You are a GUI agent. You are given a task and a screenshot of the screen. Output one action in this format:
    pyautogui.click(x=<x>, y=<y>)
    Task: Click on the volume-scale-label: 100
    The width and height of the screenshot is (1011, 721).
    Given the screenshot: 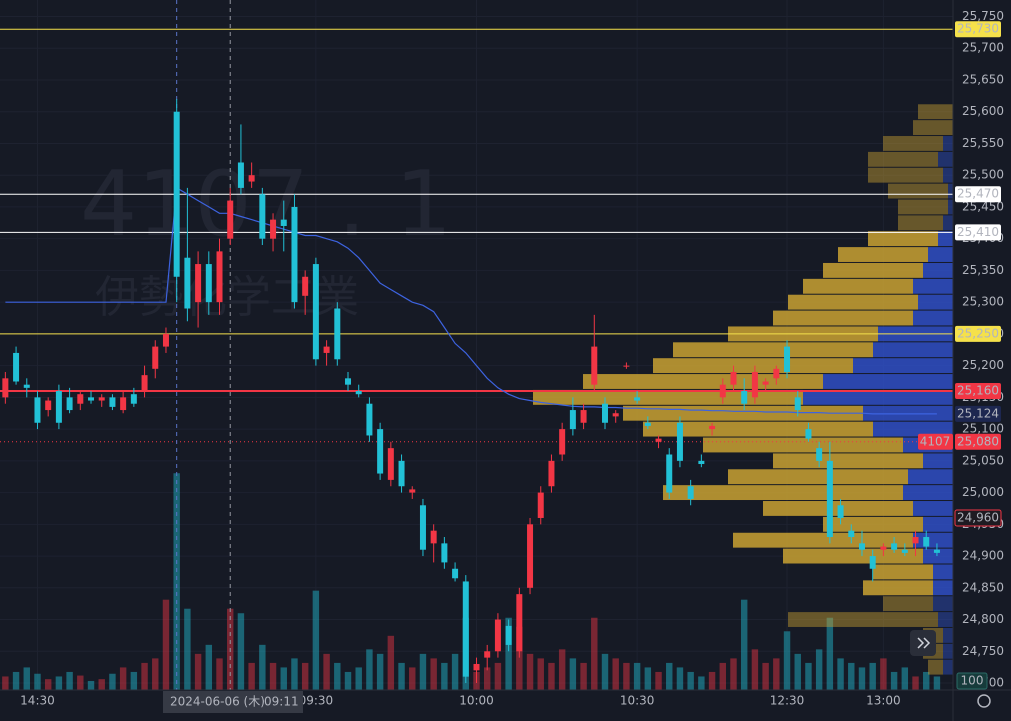 What is the action you would take?
    pyautogui.click(x=972, y=680)
    